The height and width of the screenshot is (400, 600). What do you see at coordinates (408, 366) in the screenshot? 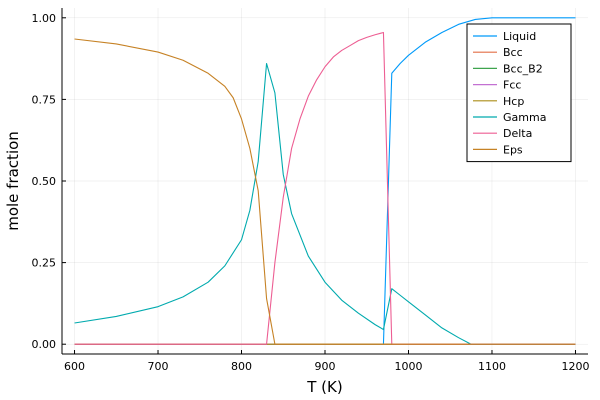
I see `x-tick-label: 1000` at bounding box center [408, 366].